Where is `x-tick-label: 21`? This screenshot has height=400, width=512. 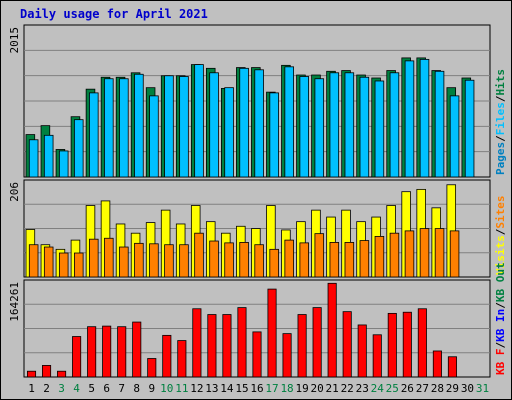 x-tick-label: 21 is located at coordinates (332, 388).